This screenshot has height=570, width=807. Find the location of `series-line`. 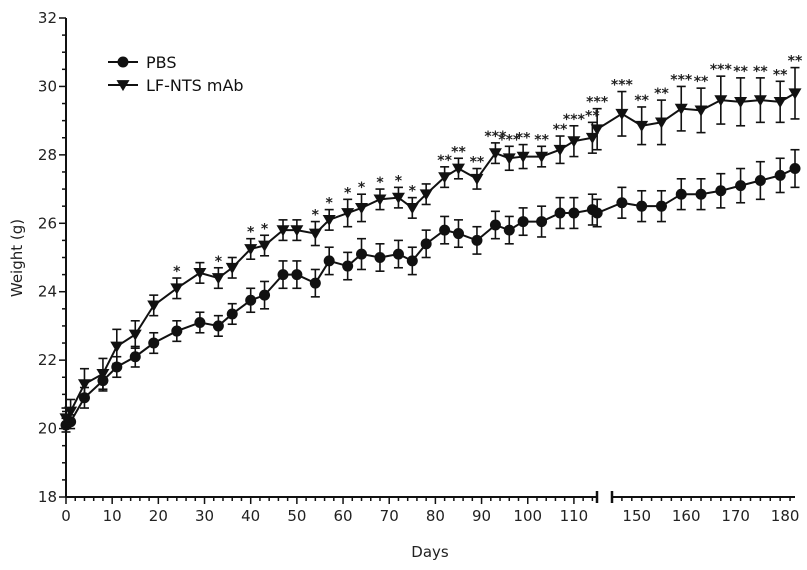

series-line is located at coordinates (696, 190).